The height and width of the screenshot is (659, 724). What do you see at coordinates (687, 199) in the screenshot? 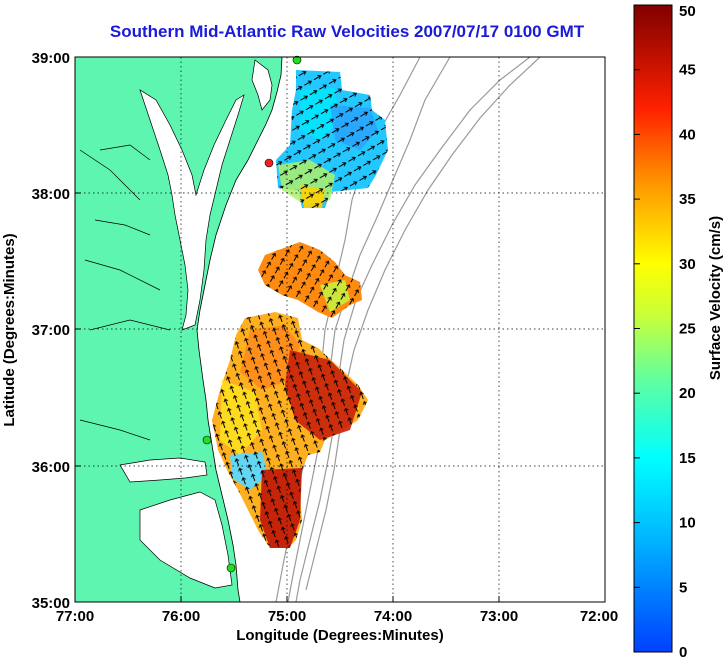
I see `colorbar-tick-label: 35` at bounding box center [687, 199].